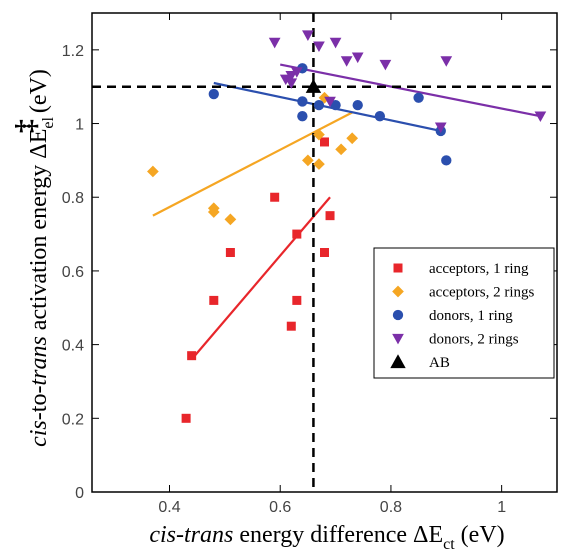 The image size is (571, 550). What do you see at coordinates (474, 340) in the screenshot?
I see `legend-label: donors, 2 rings` at bounding box center [474, 340].